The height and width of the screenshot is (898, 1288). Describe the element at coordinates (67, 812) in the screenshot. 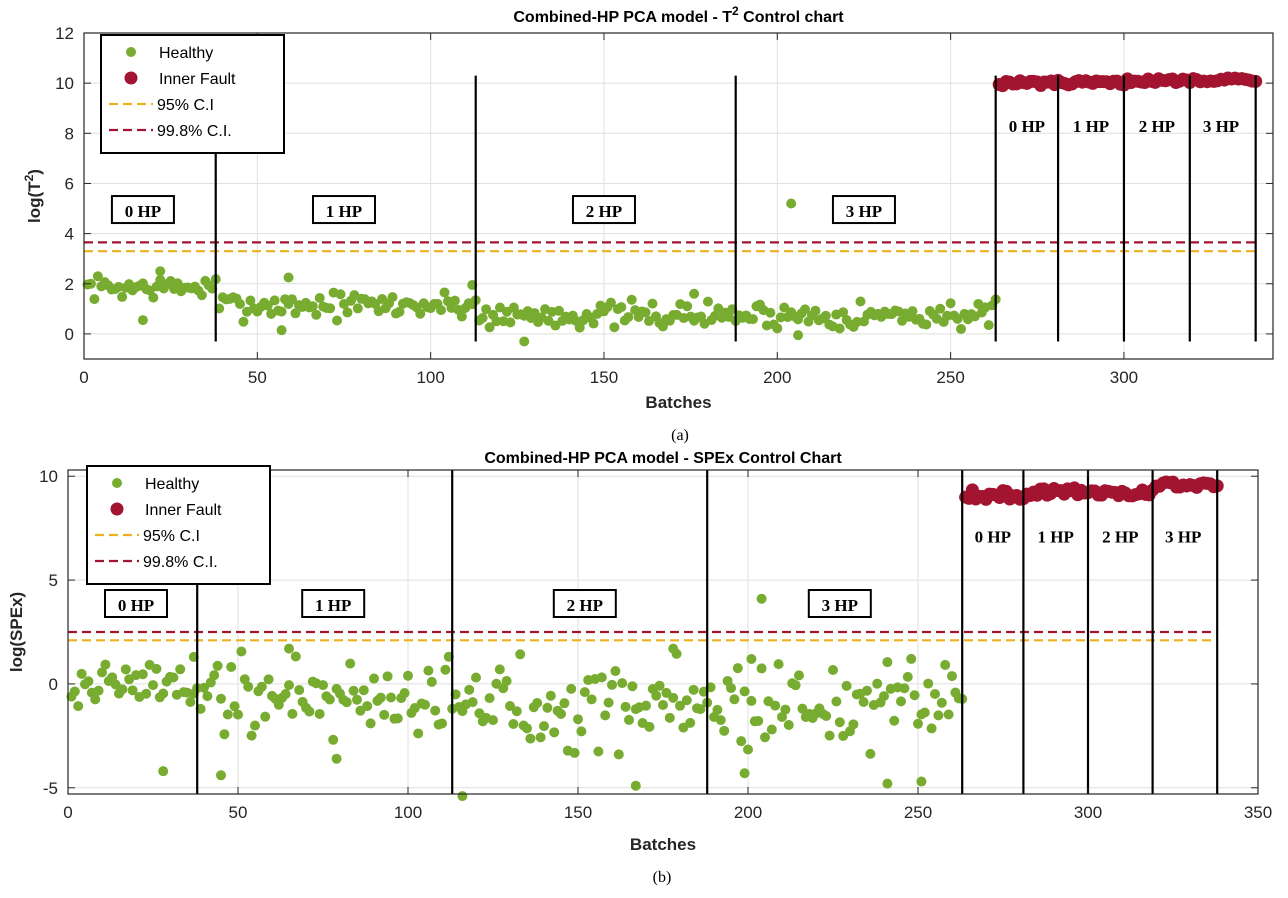

I see `x-tick-label: 0` at that location.